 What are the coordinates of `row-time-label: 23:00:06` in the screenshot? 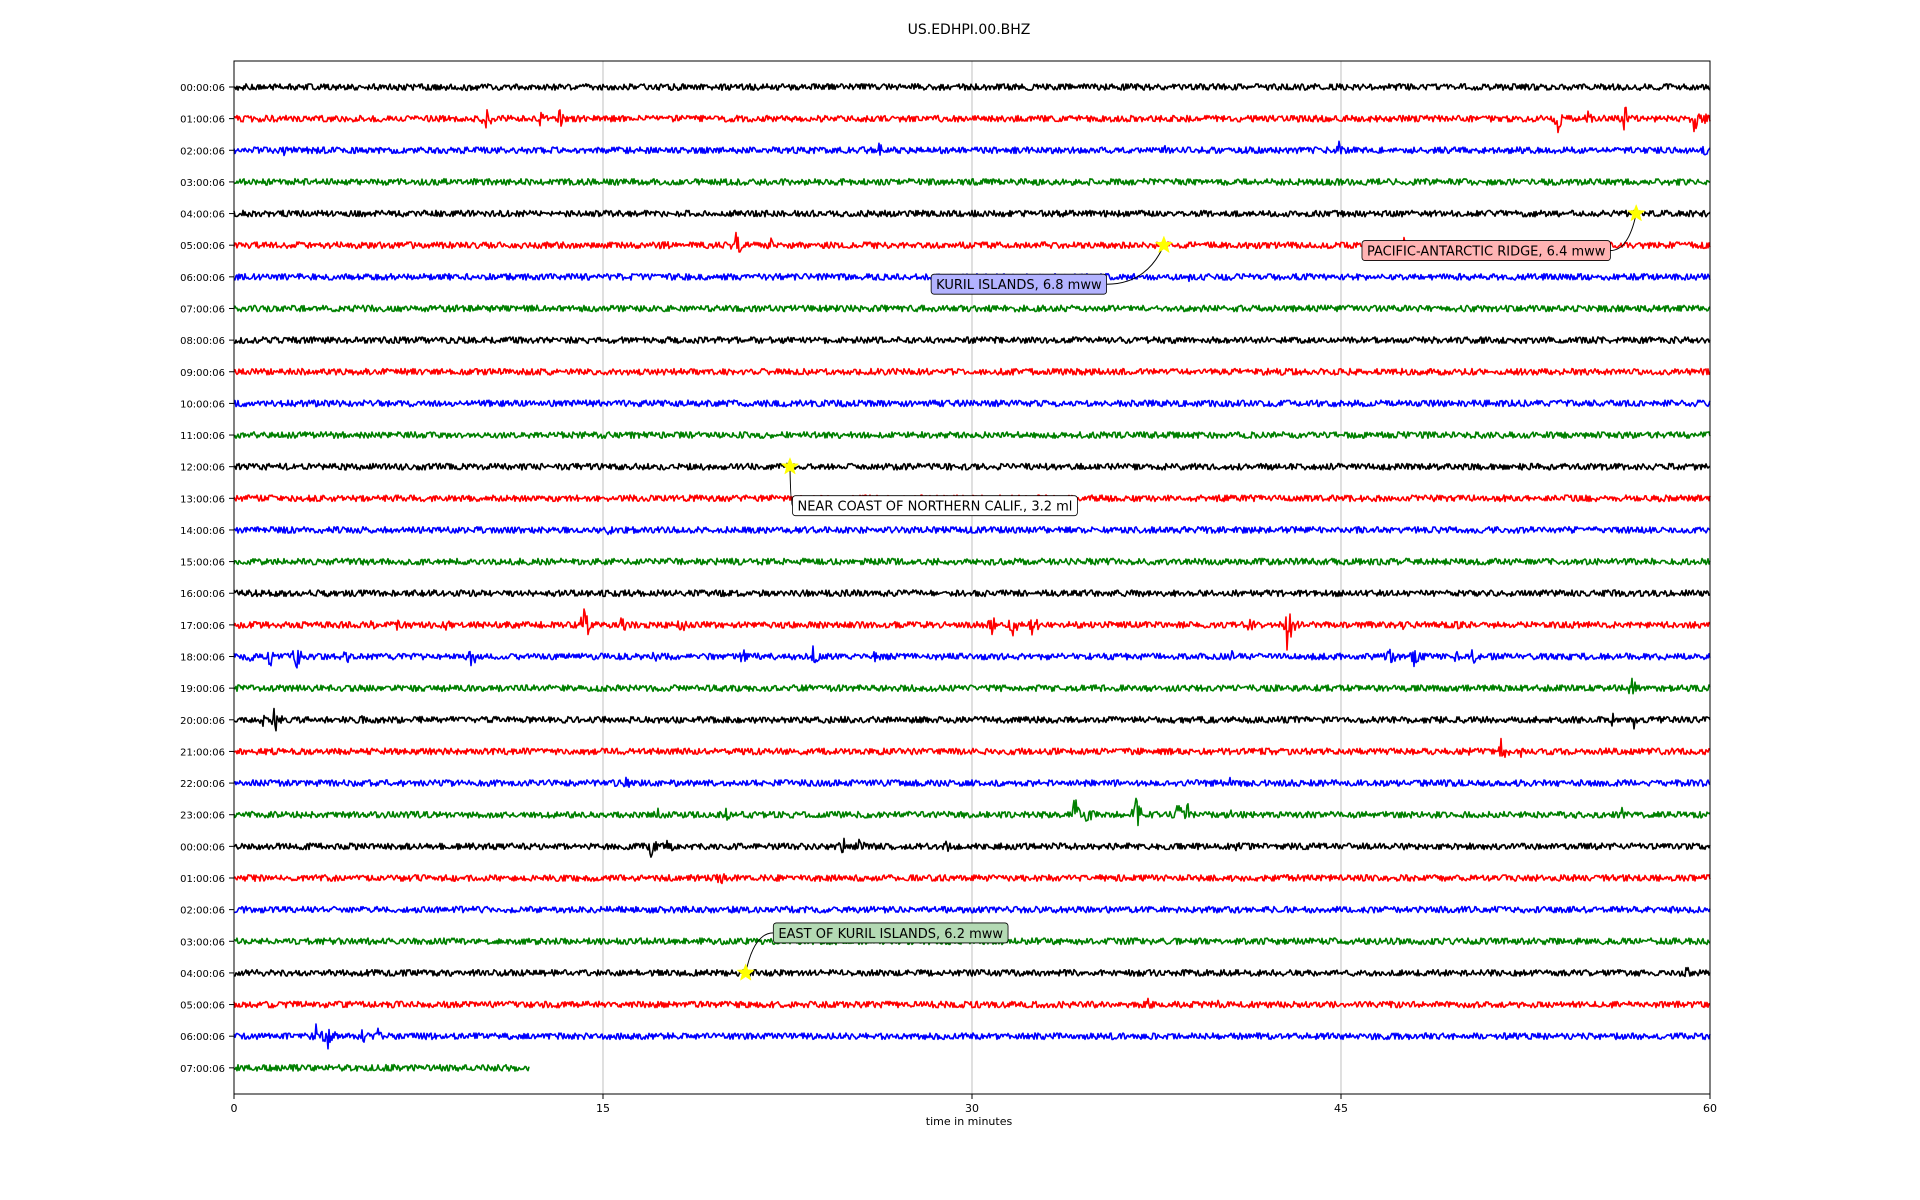 It's located at (202, 816).